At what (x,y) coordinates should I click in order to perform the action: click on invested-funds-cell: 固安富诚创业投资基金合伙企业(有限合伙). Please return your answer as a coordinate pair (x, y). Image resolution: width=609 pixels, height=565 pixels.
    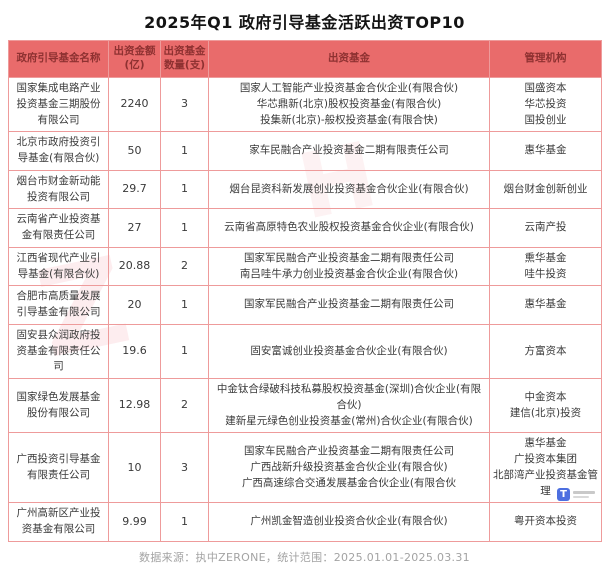
    Looking at the image, I should click on (349, 351).